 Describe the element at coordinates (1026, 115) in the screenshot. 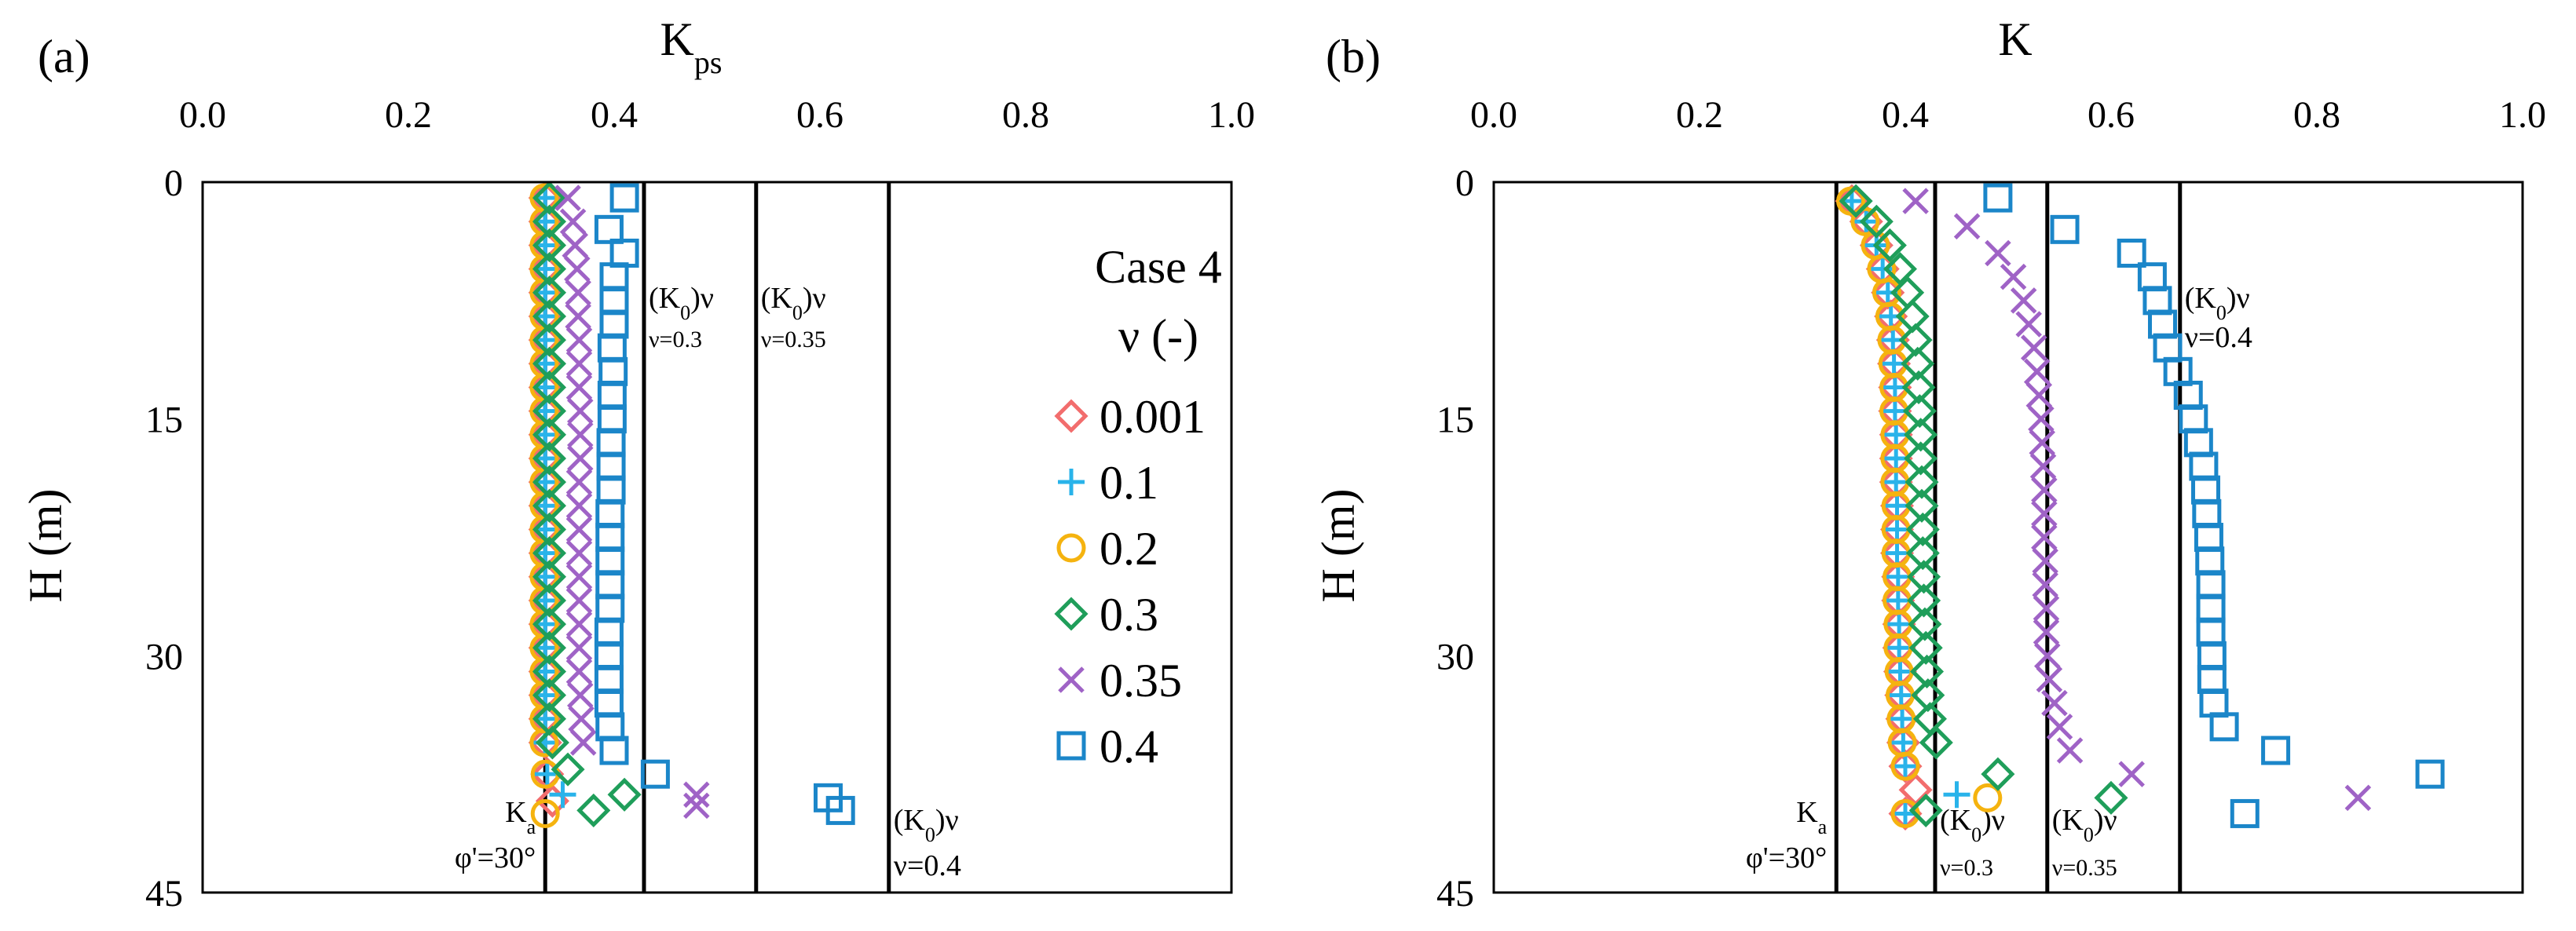

I see `panel-a-x-tick-label: 0.8` at that location.